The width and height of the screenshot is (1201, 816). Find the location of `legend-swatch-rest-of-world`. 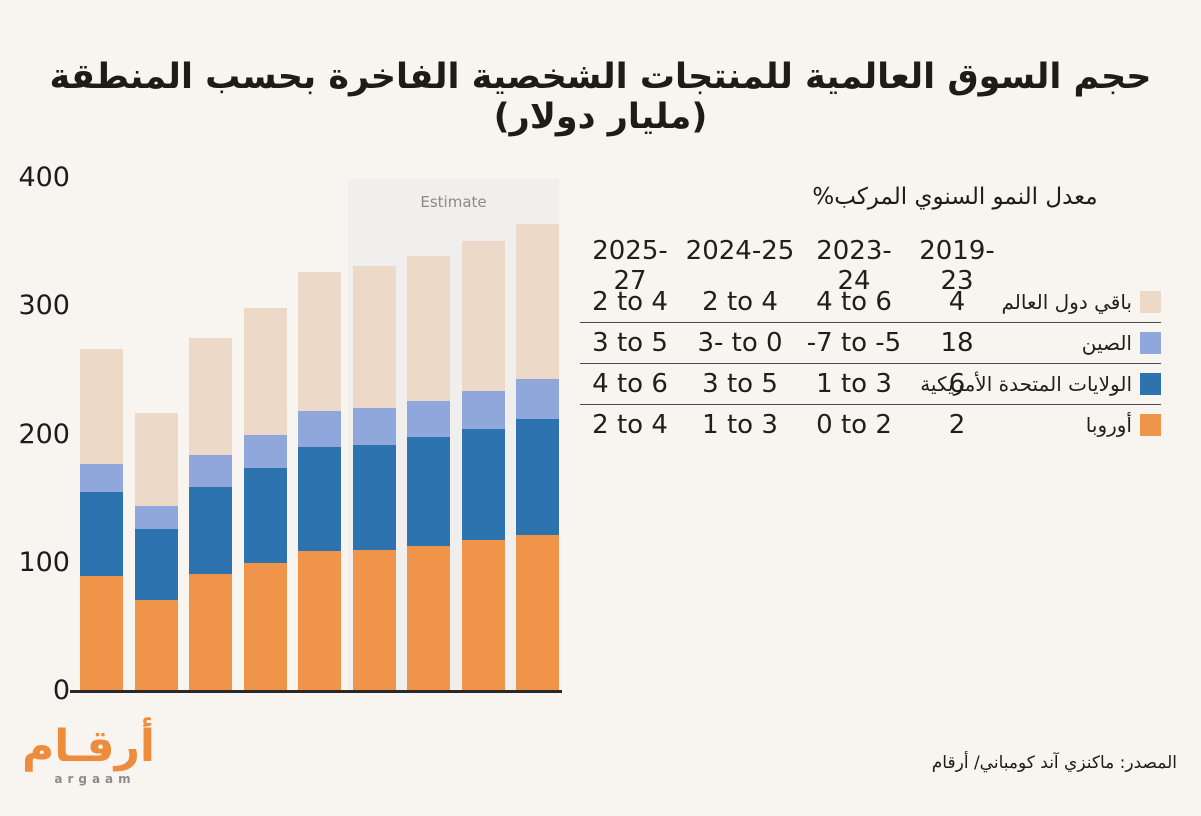

legend-swatch-rest-of-world is located at coordinates (1150, 301).